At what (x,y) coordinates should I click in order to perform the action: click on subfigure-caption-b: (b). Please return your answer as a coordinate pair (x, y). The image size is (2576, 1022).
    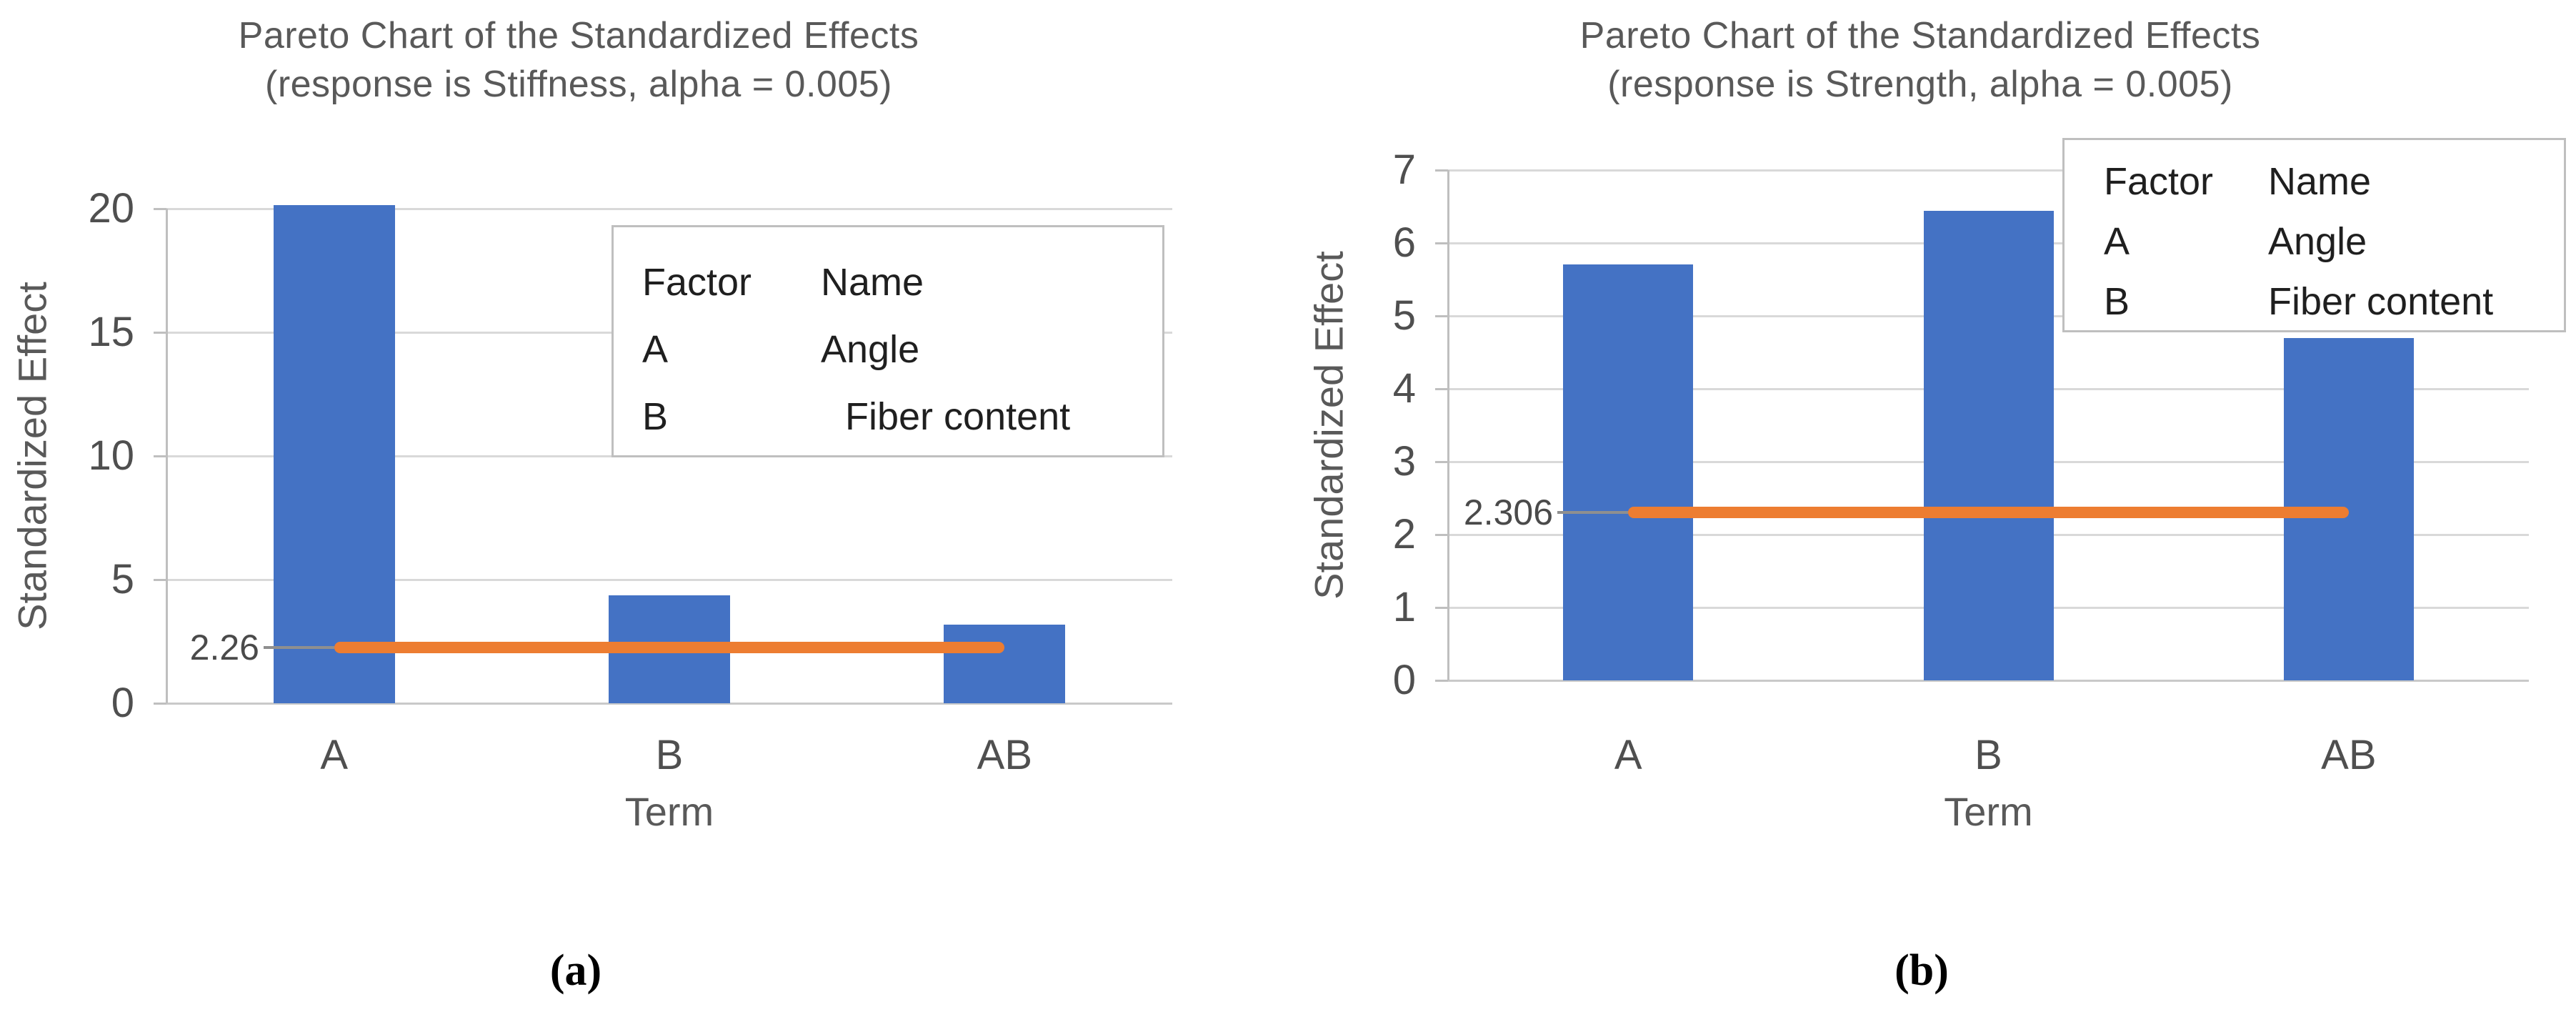
    Looking at the image, I should click on (1921, 970).